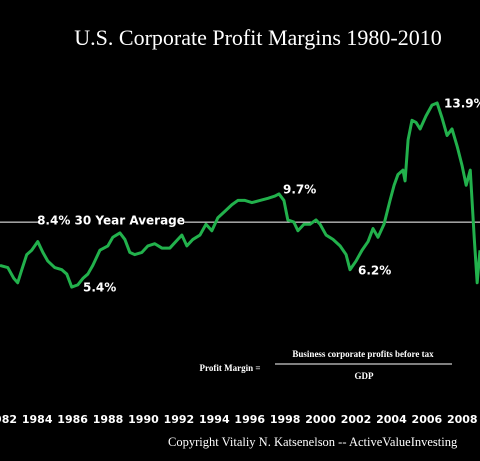  I want to click on x-tick-label: 2006, so click(427, 419).